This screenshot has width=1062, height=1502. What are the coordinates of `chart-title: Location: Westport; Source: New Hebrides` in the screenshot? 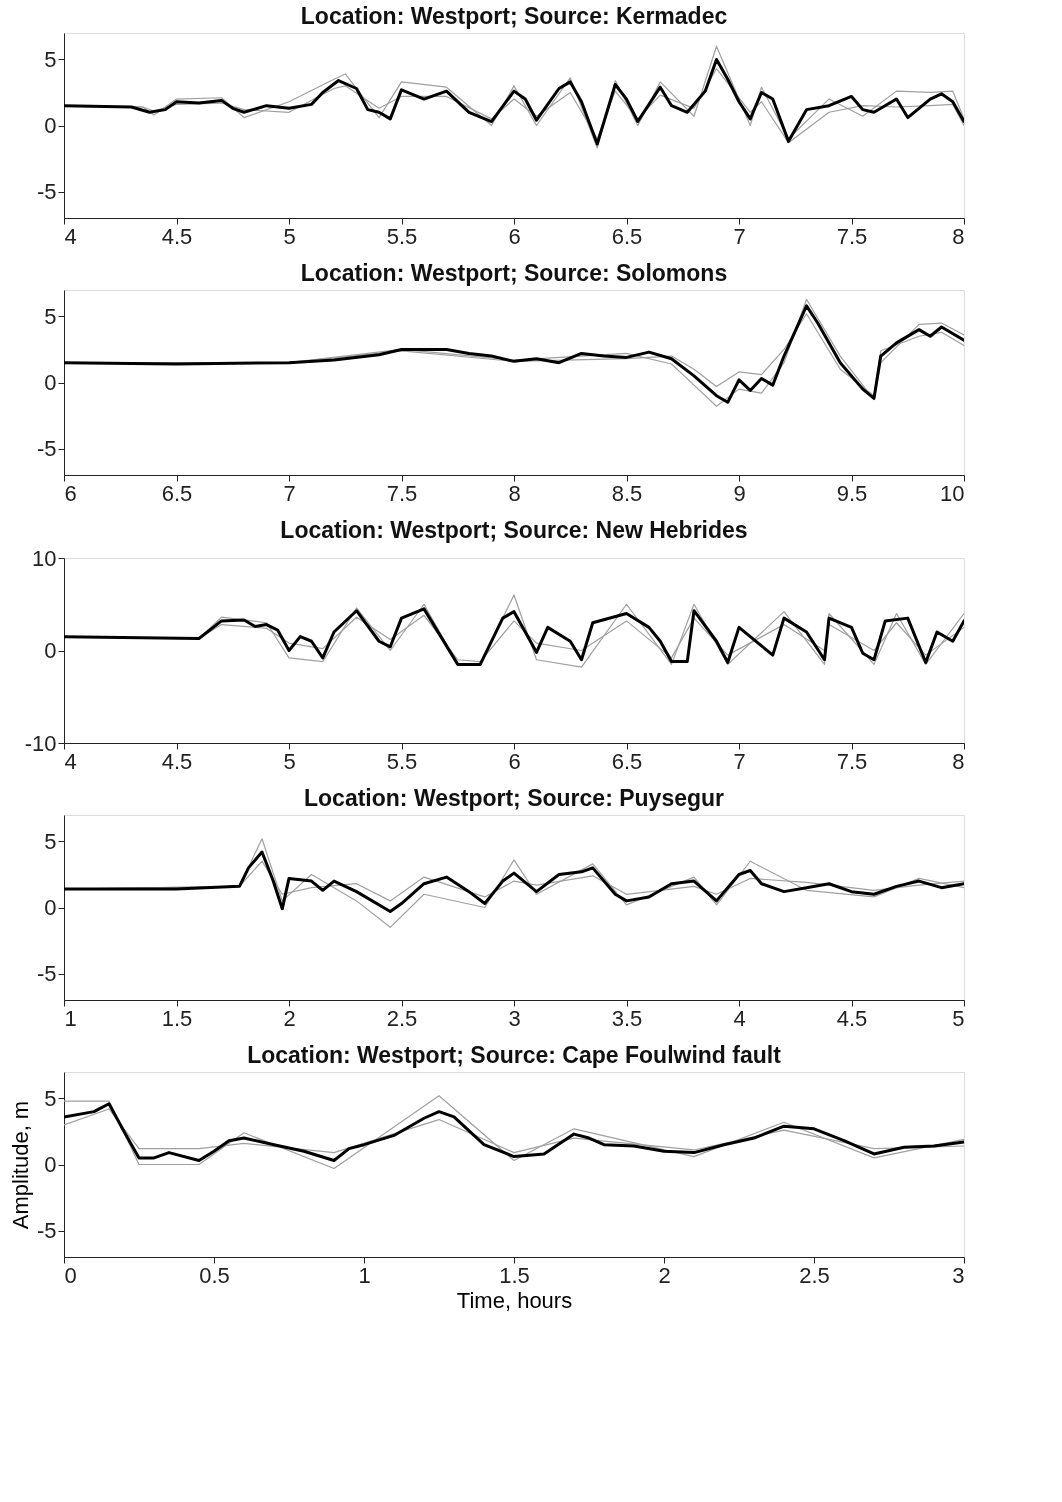 It's located at (514, 530).